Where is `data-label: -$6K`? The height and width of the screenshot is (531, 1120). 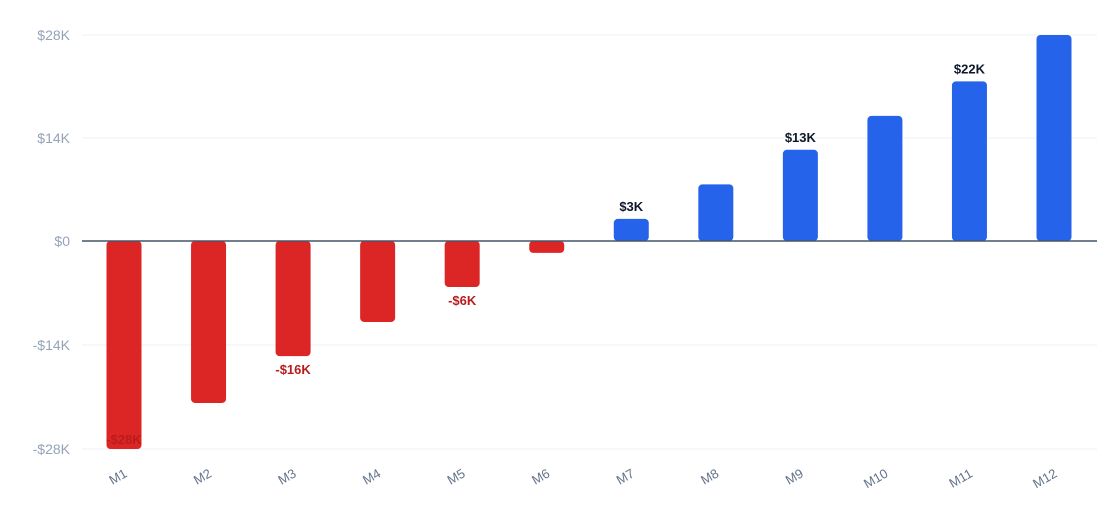
data-label: -$6K is located at coordinates (462, 300).